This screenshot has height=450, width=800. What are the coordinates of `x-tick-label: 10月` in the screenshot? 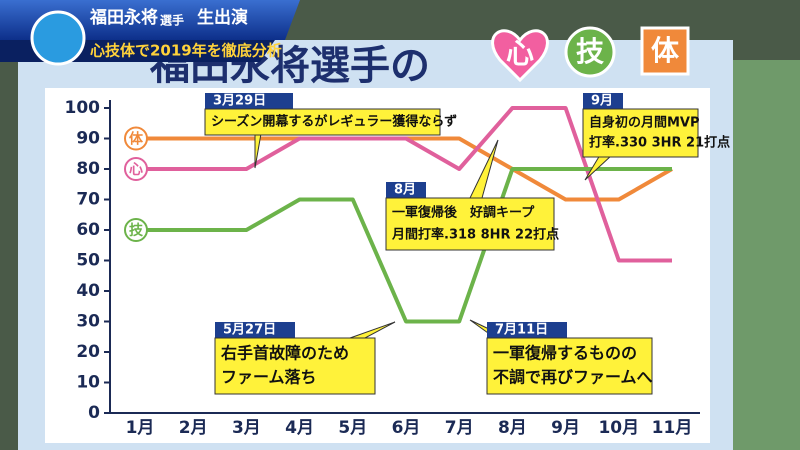 It's located at (618, 428).